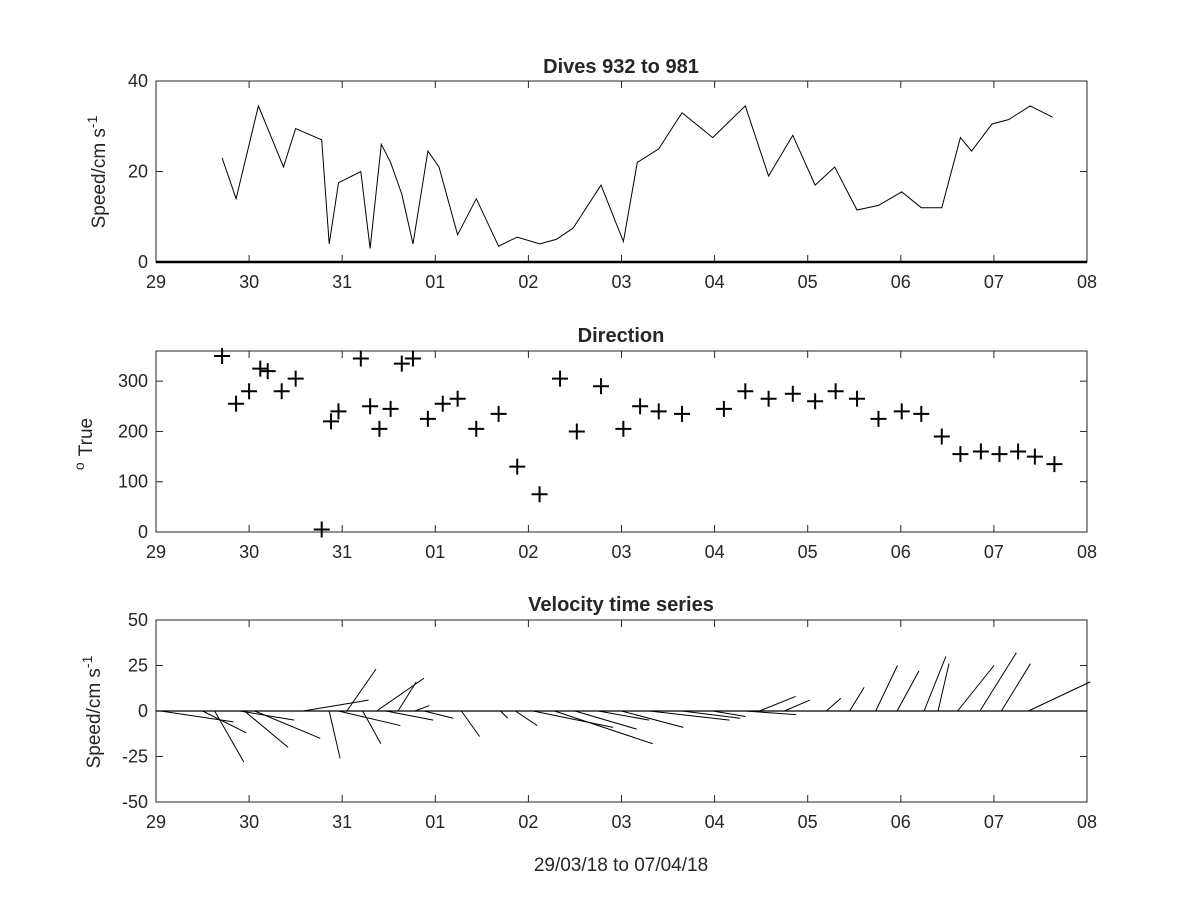 The image size is (1200, 900). I want to click on velocity-x-tick-label: 03, so click(621, 822).